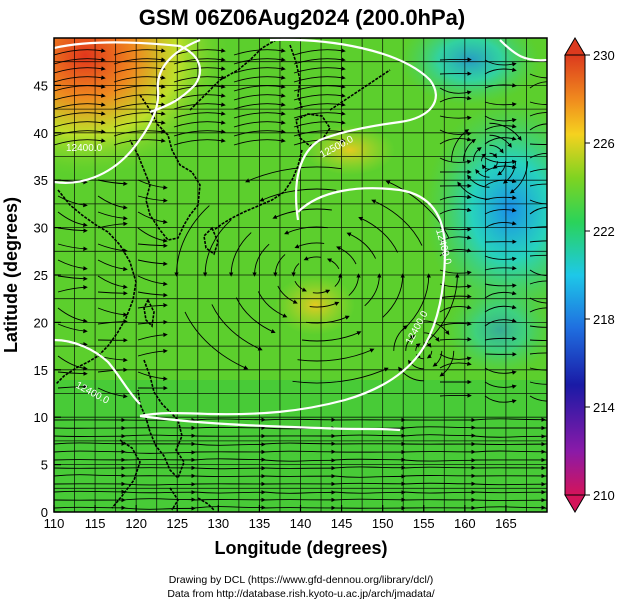 The height and width of the screenshot is (605, 619). I want to click on x-axis-label: Longitude (degrees), so click(300, 548).